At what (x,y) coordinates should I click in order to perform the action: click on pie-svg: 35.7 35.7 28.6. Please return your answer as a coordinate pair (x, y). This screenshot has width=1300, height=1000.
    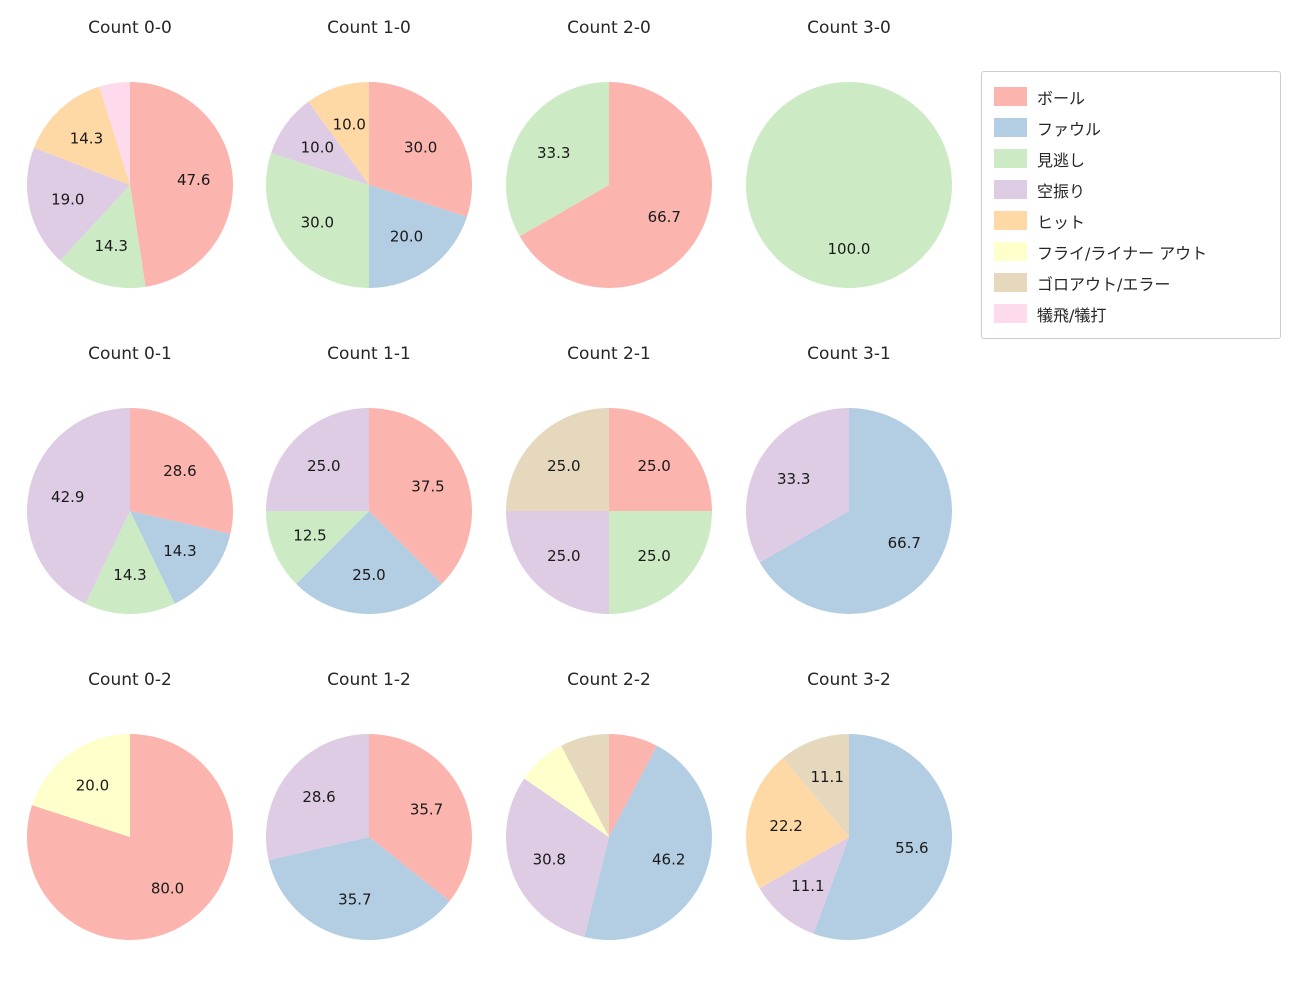
    Looking at the image, I should click on (369, 837).